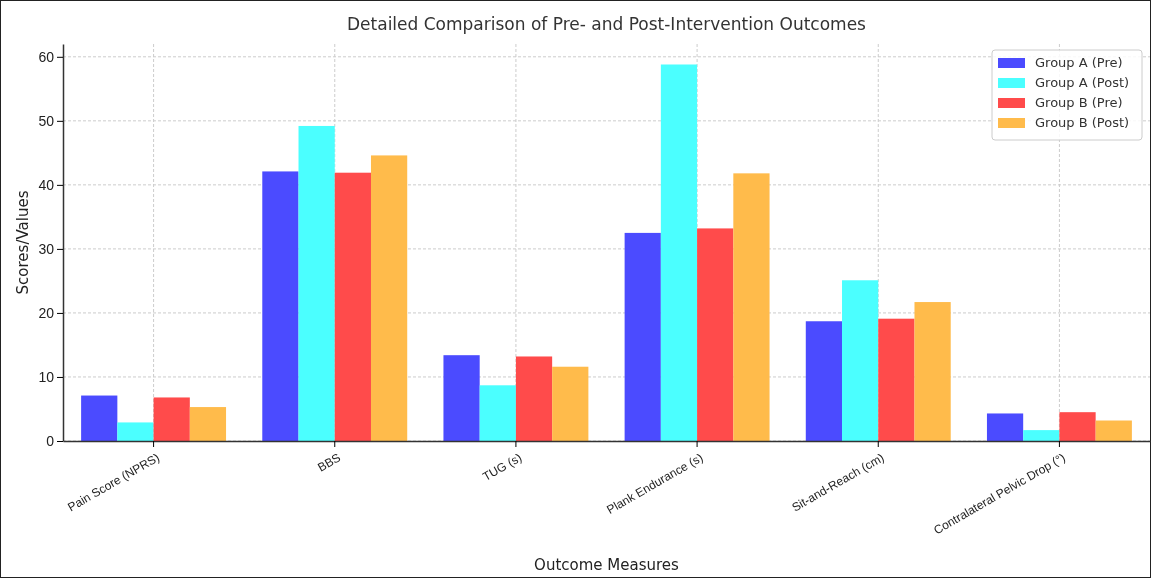  Describe the element at coordinates (607, 24) in the screenshot. I see `chart-title: Detailed Comparison of Pre- and Post-Intervention Outcomes` at that location.